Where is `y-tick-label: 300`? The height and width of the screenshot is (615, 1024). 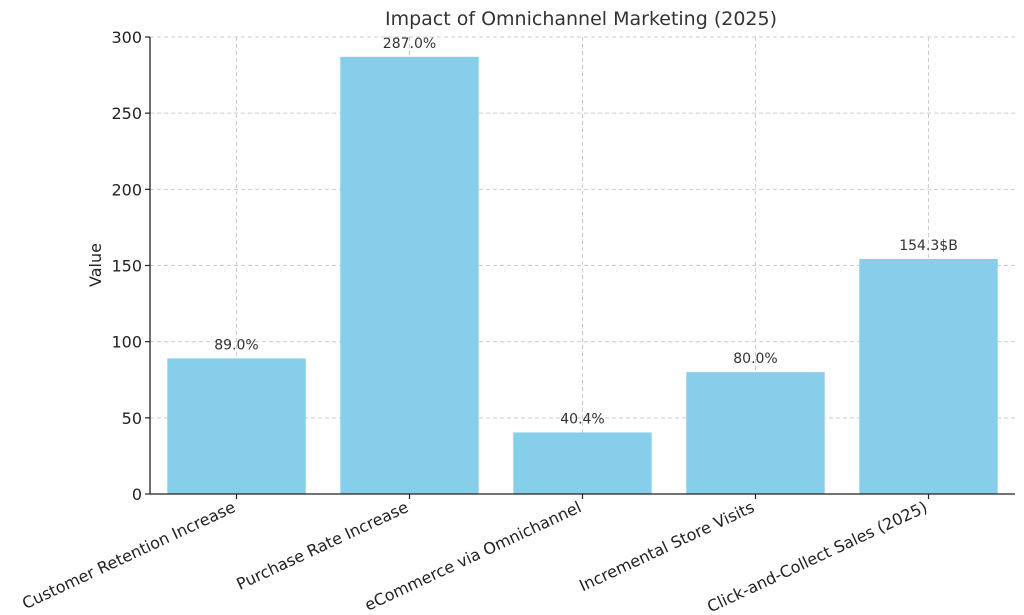
y-tick-label: 300 is located at coordinates (126, 37).